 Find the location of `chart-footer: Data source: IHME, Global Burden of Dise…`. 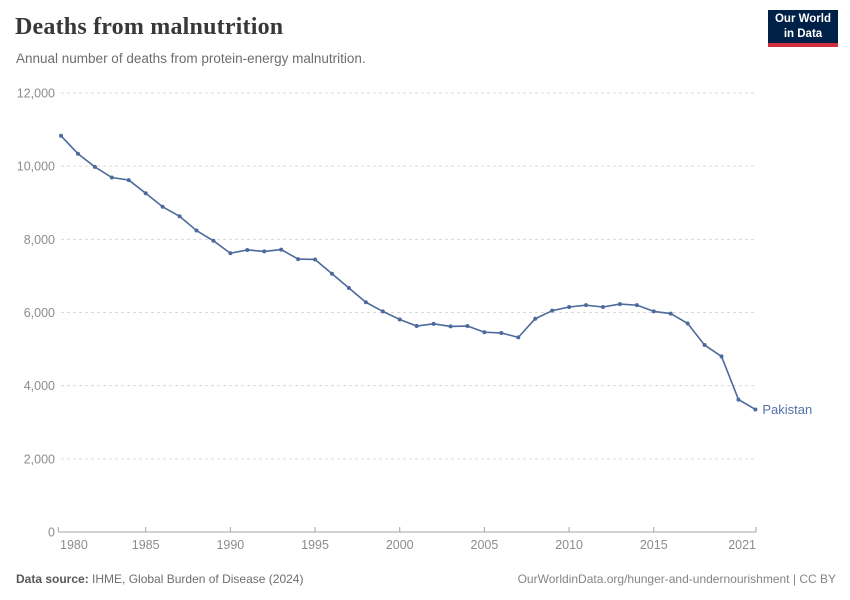

chart-footer: Data source: IHME, Global Burden of Dise… is located at coordinates (426, 579).